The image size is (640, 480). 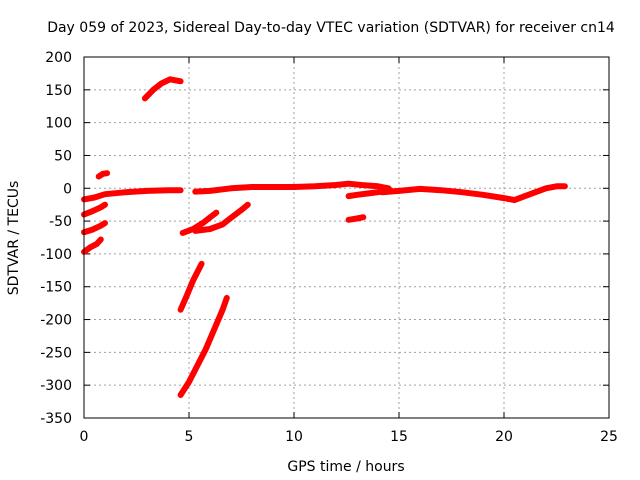 What do you see at coordinates (58, 58) in the screenshot?
I see `y-tick-label: 200` at bounding box center [58, 58].